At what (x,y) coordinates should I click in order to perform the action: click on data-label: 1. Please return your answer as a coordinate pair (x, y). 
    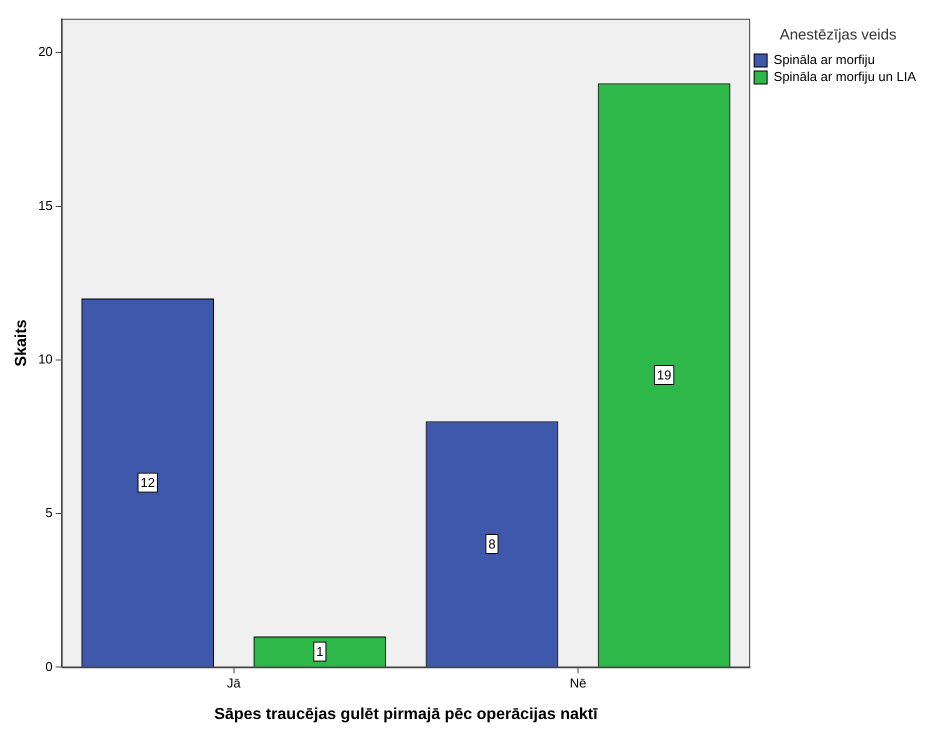
    Looking at the image, I should click on (320, 652).